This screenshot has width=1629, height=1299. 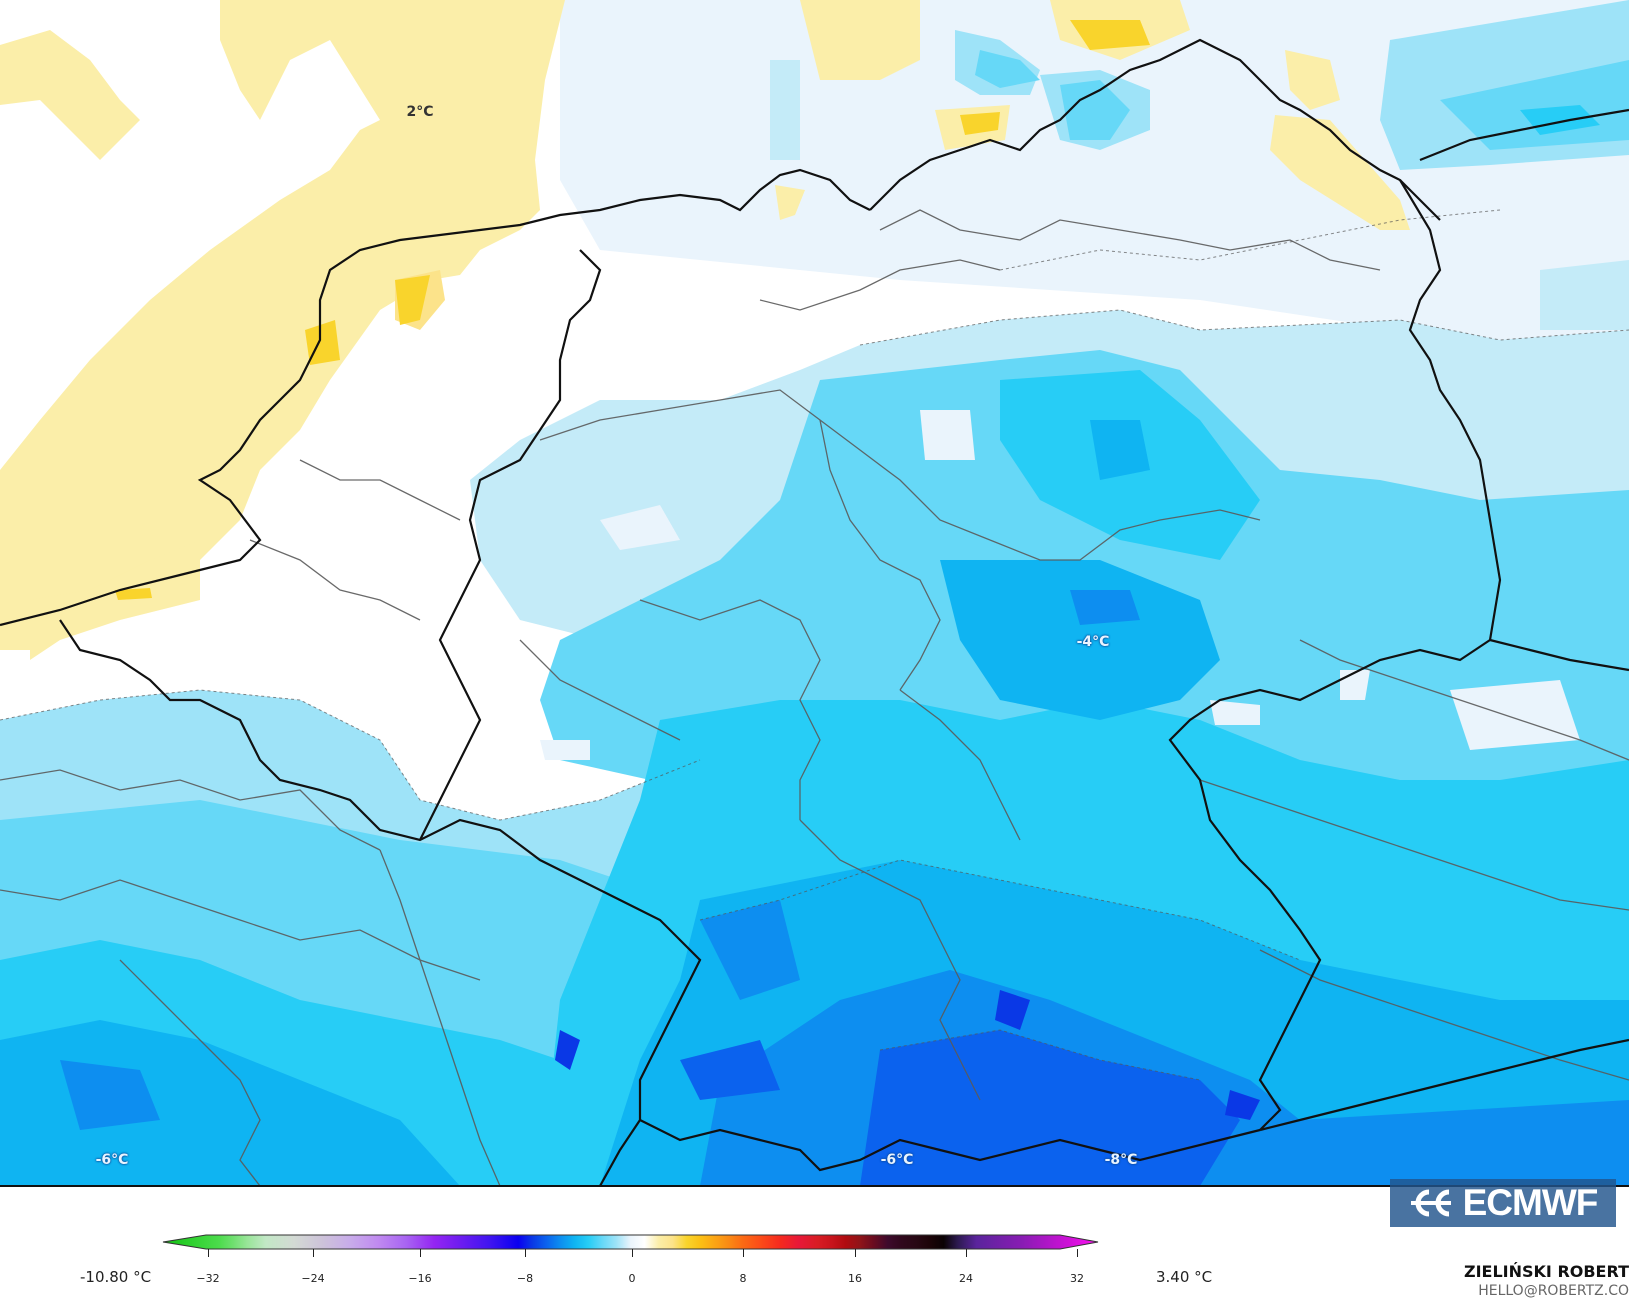 I want to click on colorbar-gradient, so click(x=630, y=1242).